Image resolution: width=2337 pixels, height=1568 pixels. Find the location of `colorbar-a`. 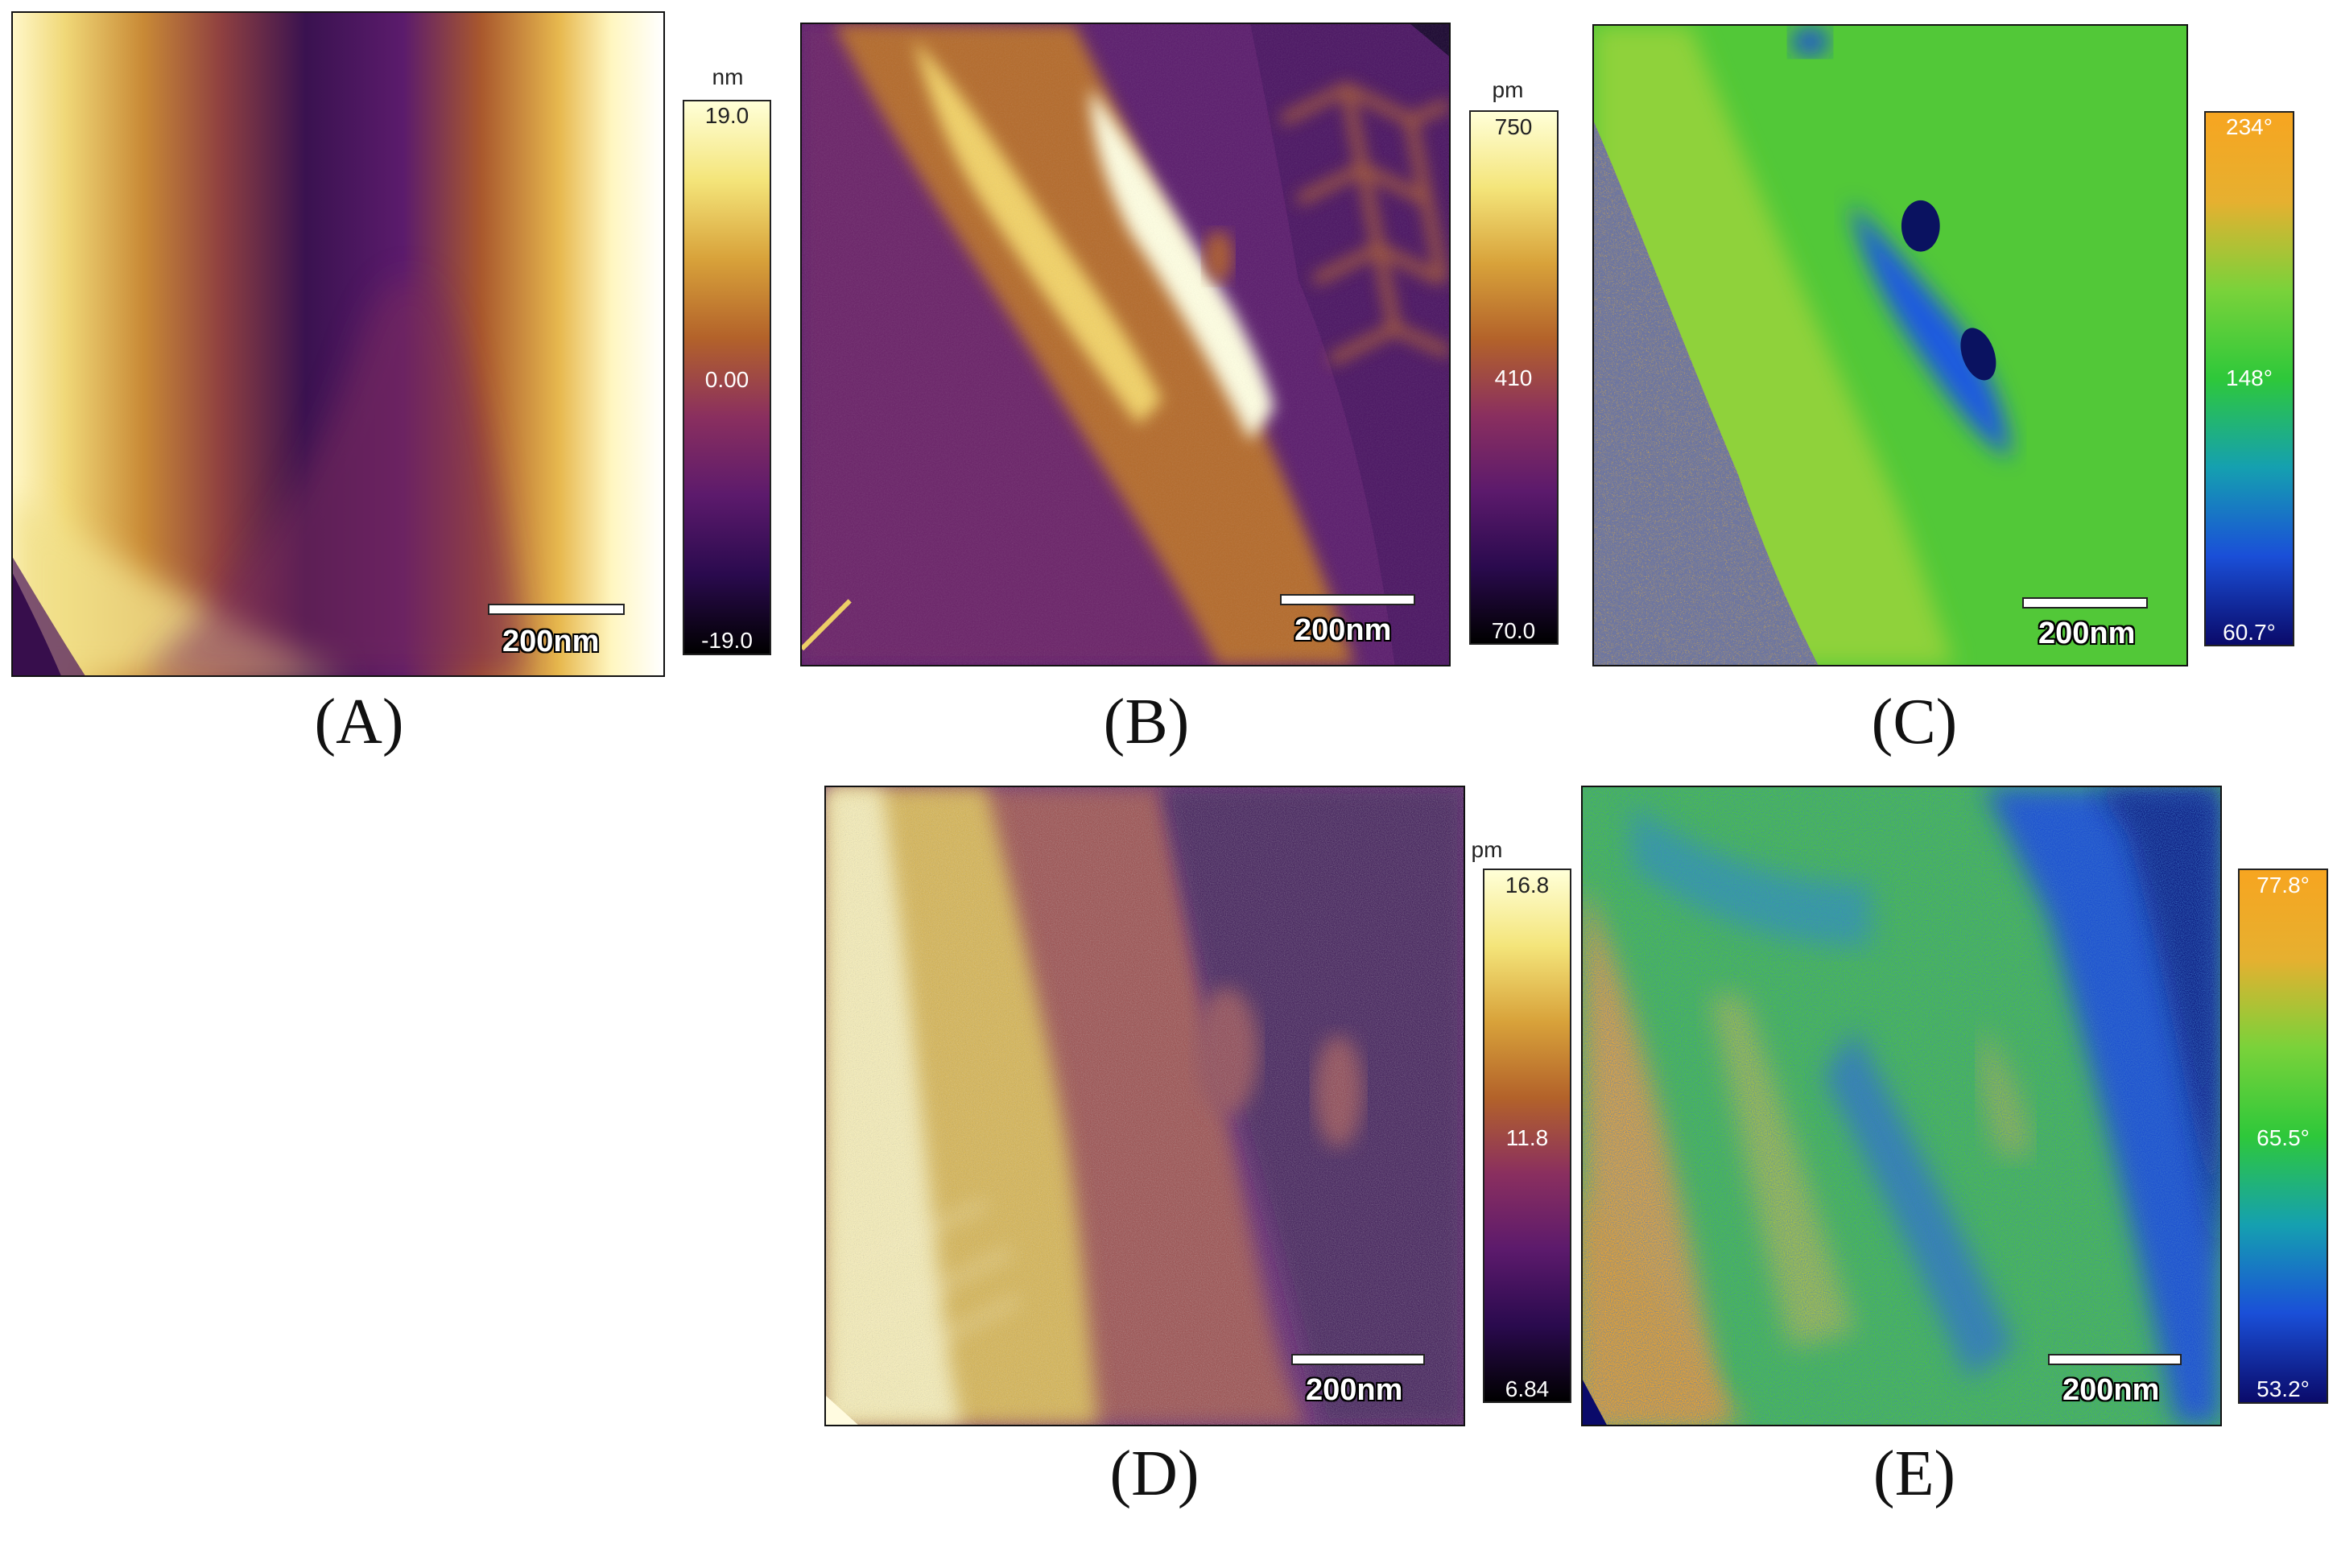

colorbar-a is located at coordinates (727, 377).